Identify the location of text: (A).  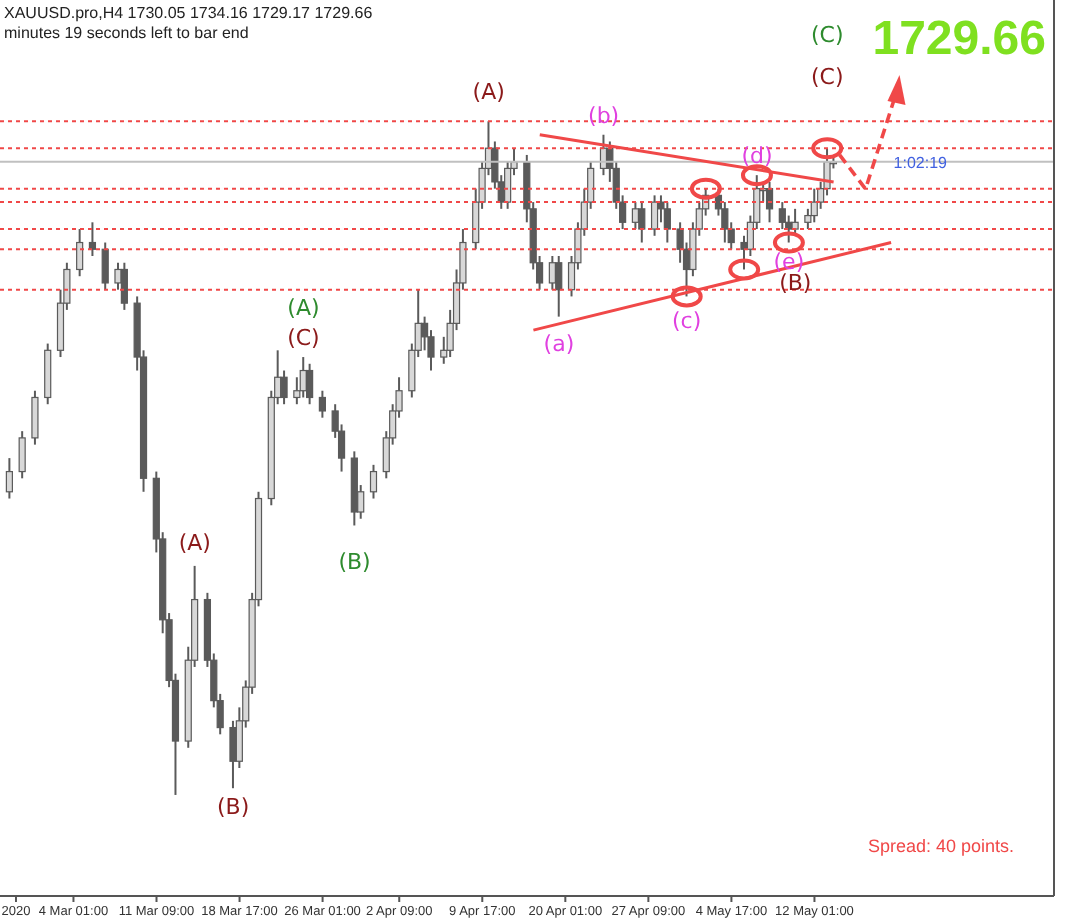
(488, 92).